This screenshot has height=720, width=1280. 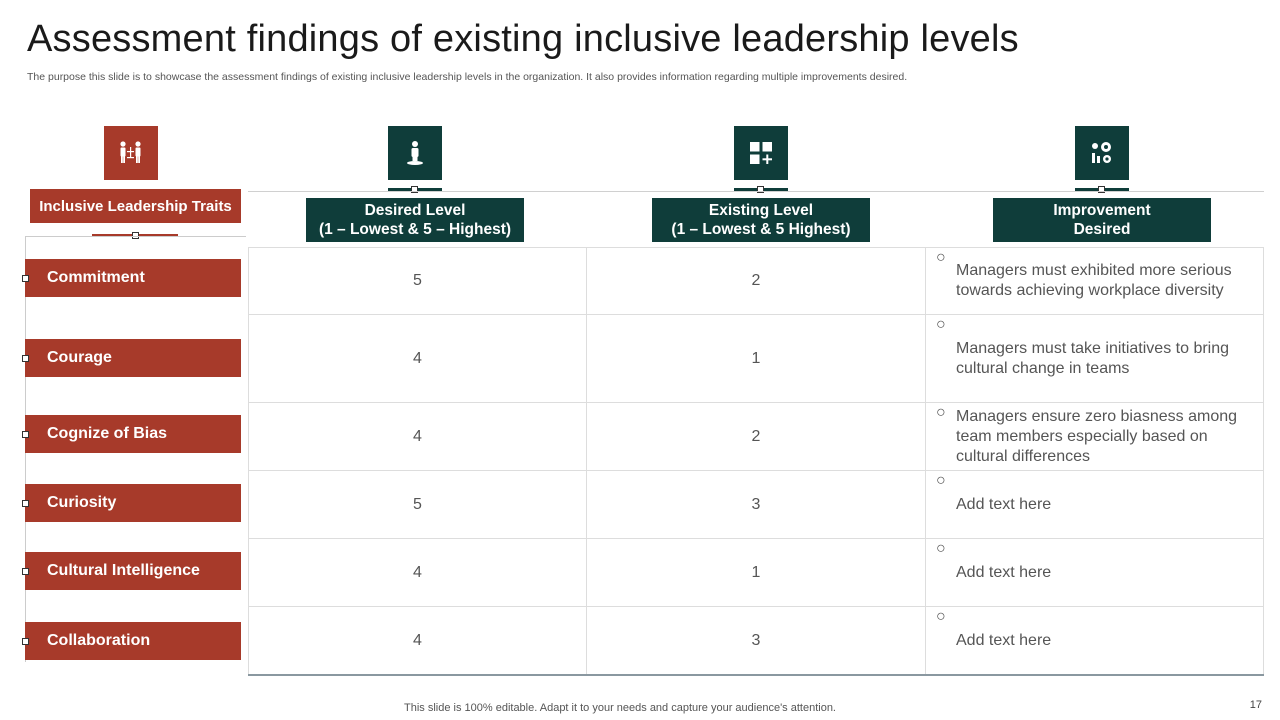 What do you see at coordinates (761, 220) in the screenshot?
I see `column-header-existing: Existing Level (1 – Lowest & 5 Highest)` at bounding box center [761, 220].